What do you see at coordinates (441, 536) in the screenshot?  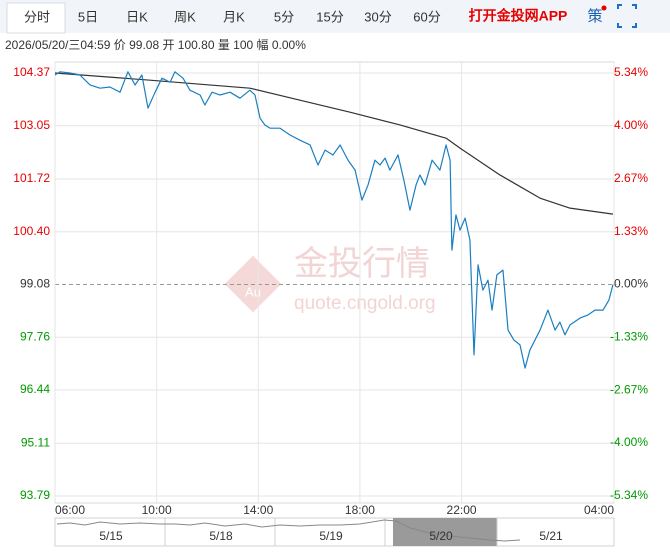 I see `navigator-label: 5/20` at bounding box center [441, 536].